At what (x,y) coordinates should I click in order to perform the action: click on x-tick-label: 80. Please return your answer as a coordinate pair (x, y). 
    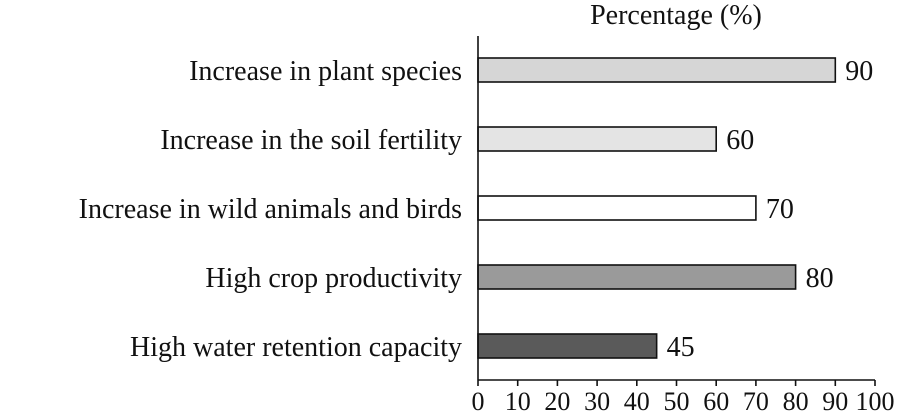
    Looking at the image, I should click on (796, 401).